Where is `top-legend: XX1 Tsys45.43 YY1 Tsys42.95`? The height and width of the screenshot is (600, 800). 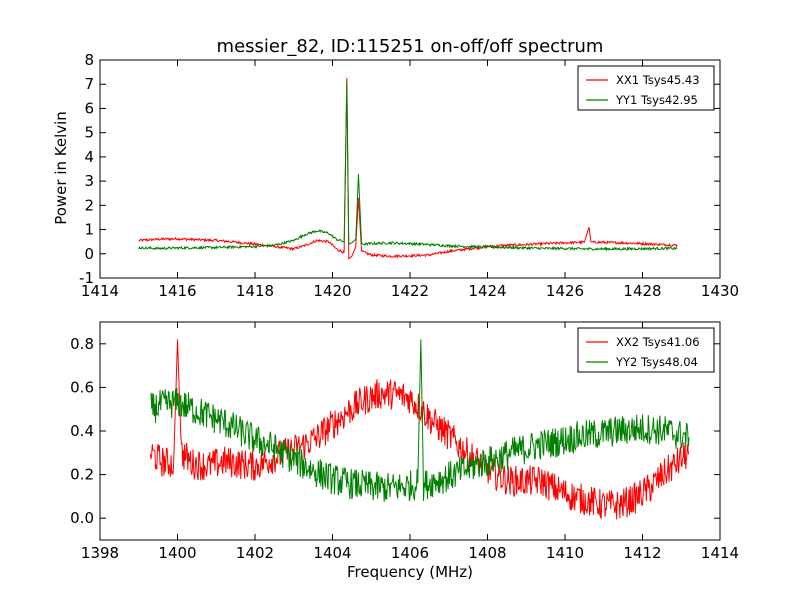 top-legend: XX1 Tsys45.43 YY1 Tsys42.95 is located at coordinates (646, 88).